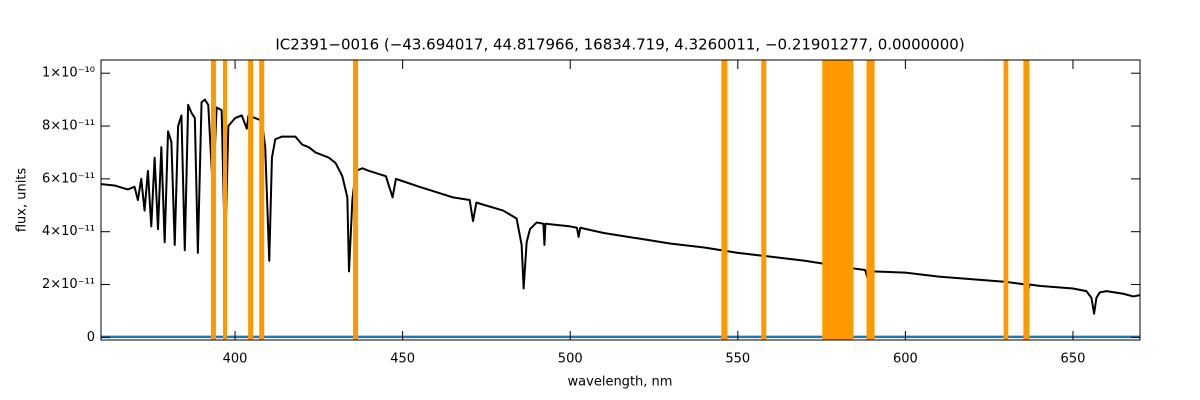 The image size is (1200, 400). Describe the element at coordinates (91, 337) in the screenshot. I see `y-tick-label: 0` at that location.